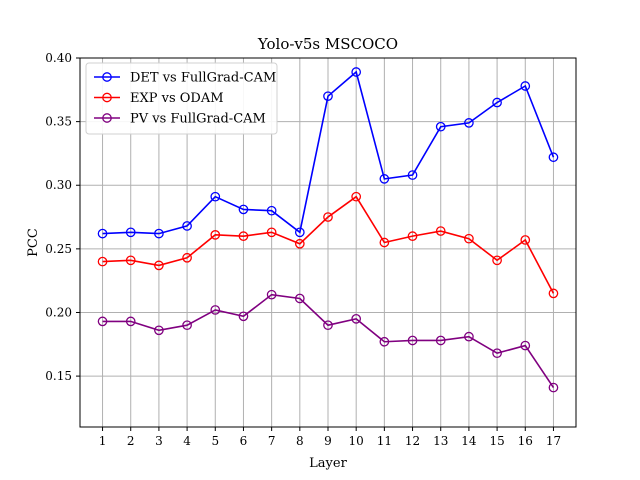 This screenshot has width=640, height=480. I want to click on x-tick-label: 17, so click(553, 441).